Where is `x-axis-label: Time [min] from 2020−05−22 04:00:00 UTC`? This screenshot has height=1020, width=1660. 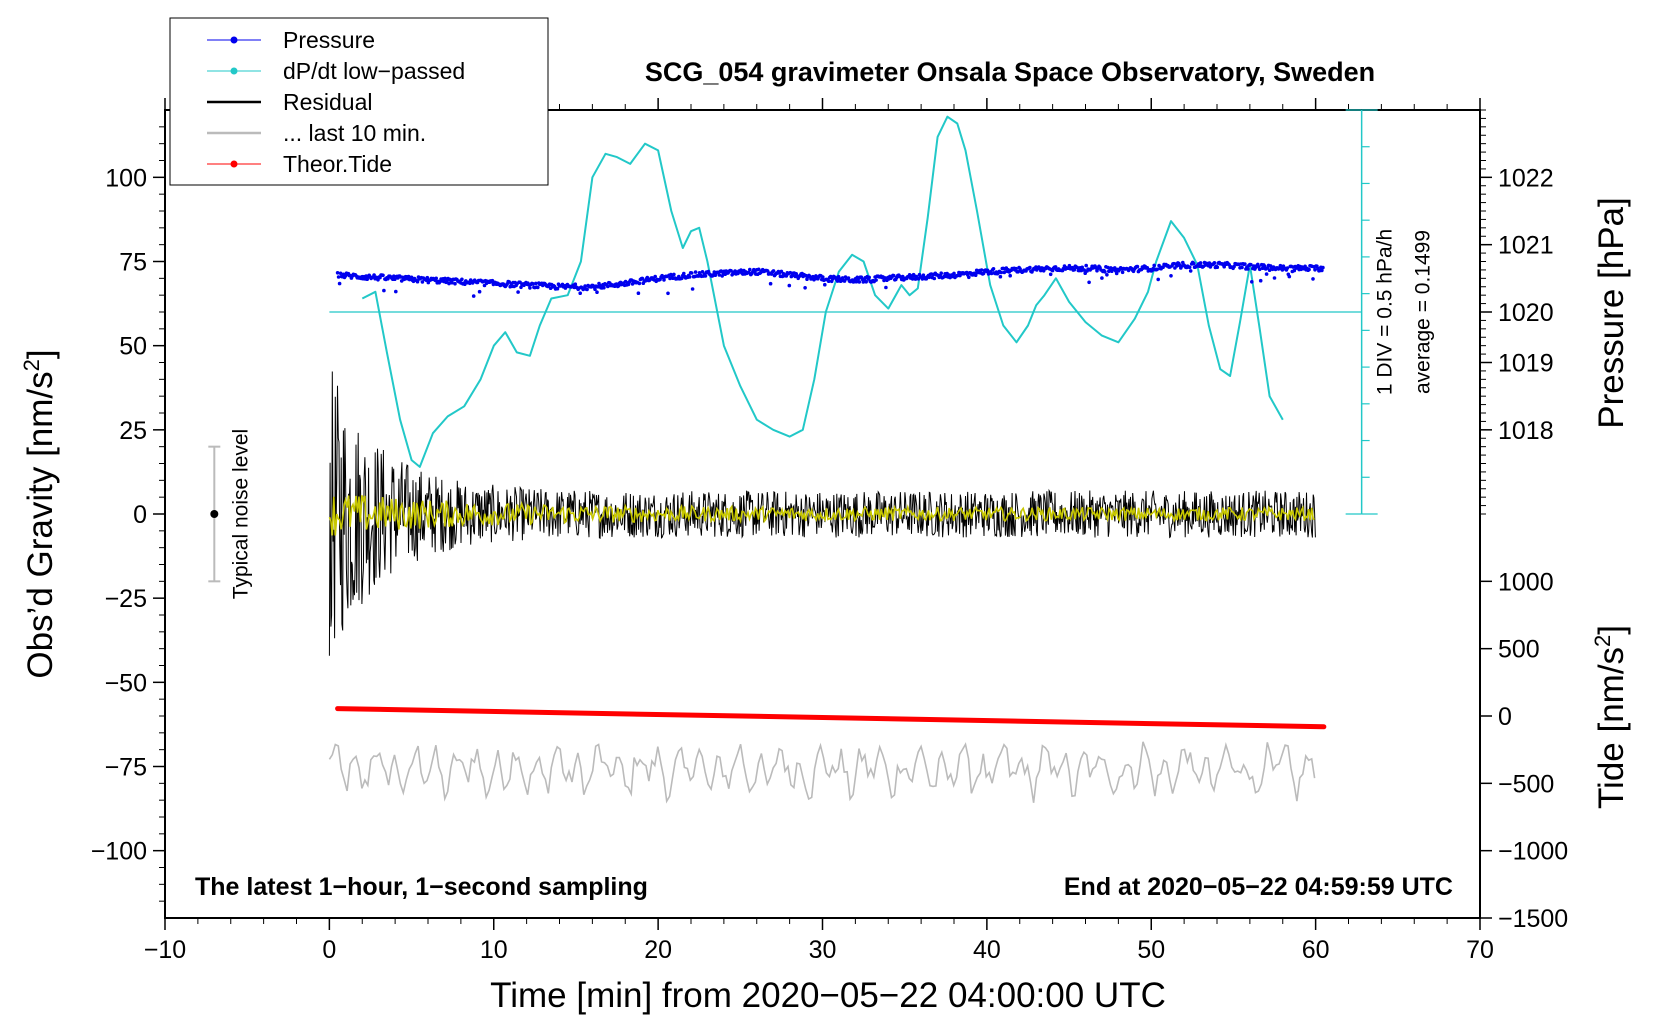 x-axis-label: Time [min] from 2020−05−22 04:00:00 UTC is located at coordinates (828, 995).